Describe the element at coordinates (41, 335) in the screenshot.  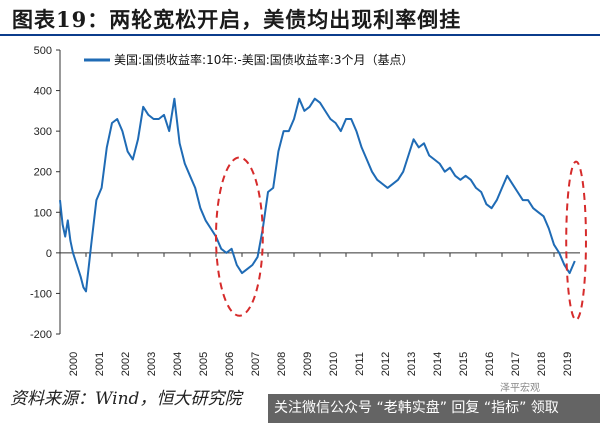
I see `y-tick-label: -200` at that location.